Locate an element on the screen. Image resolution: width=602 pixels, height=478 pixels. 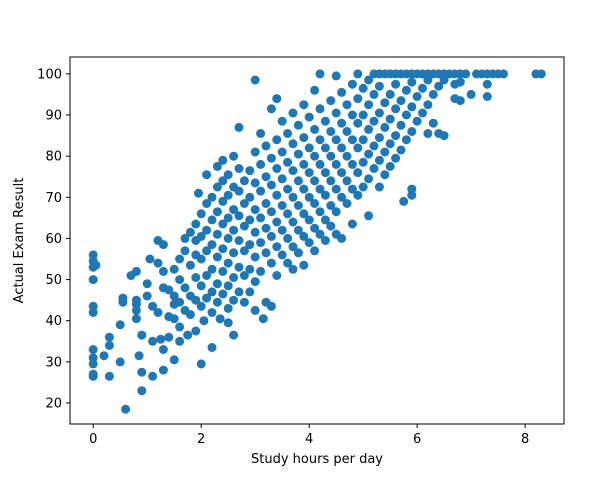
y-tick-label: 20 is located at coordinates (53, 404).